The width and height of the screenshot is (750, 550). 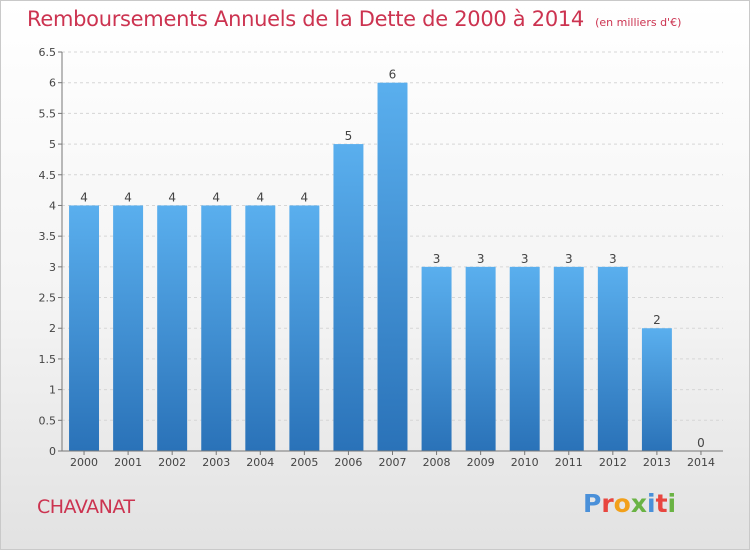 What do you see at coordinates (349, 136) in the screenshot?
I see `bar-value-label: 5` at bounding box center [349, 136].